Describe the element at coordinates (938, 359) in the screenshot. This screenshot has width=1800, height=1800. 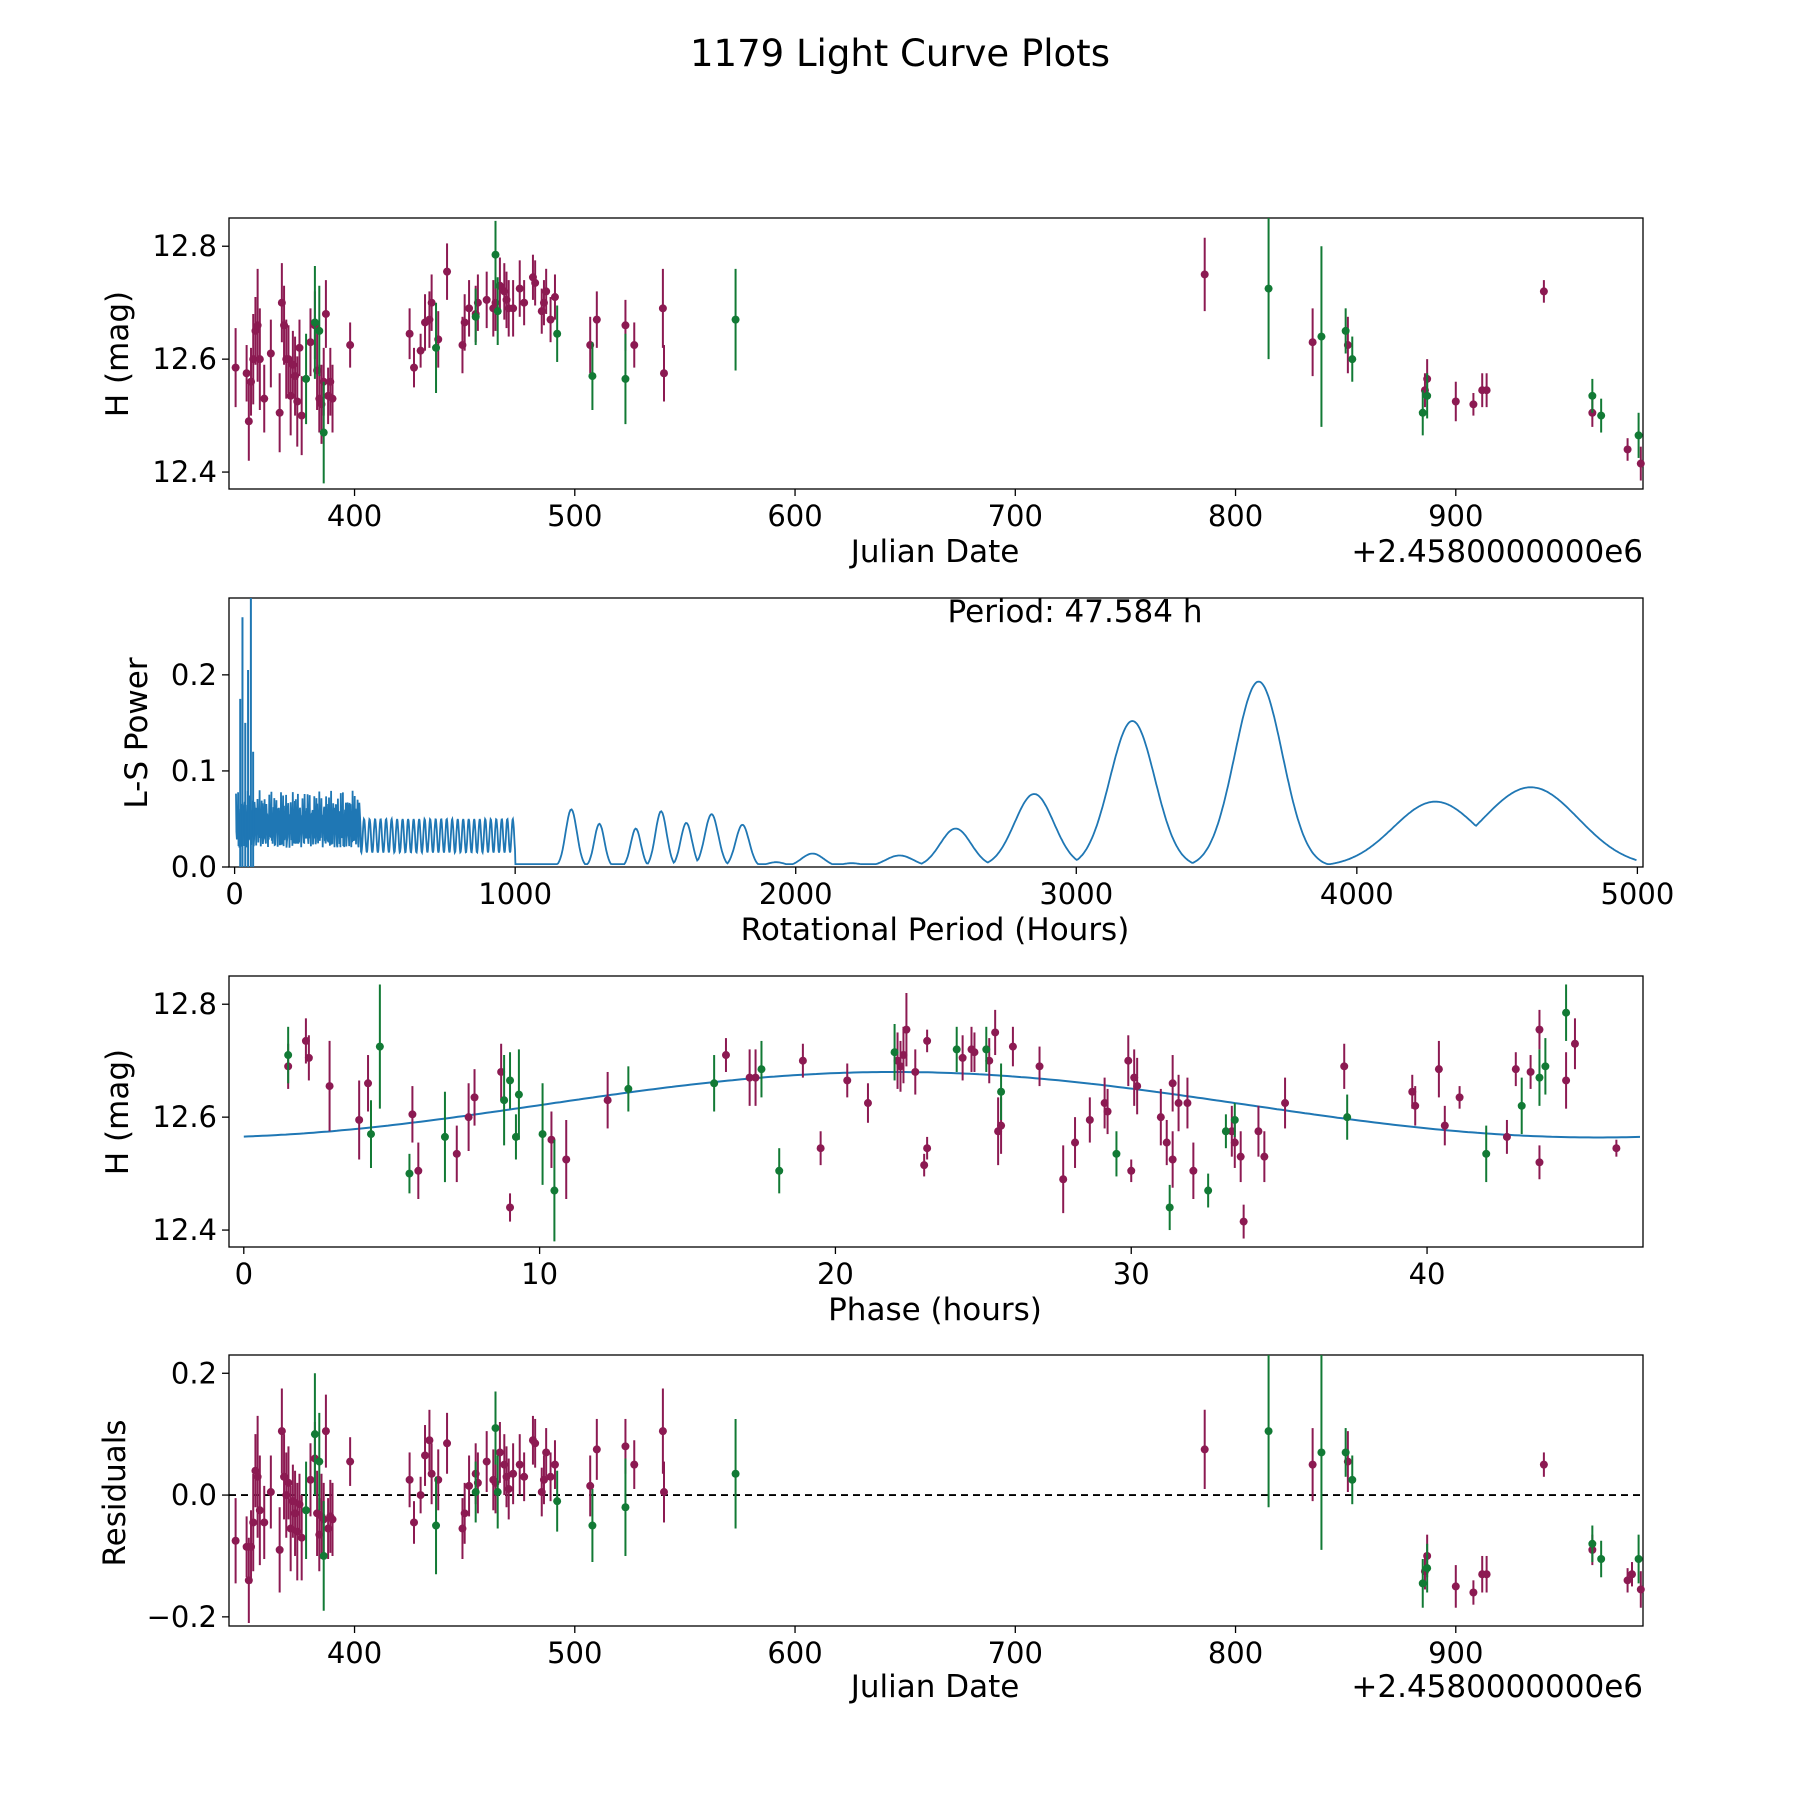
I see `series-filter-a` at that location.